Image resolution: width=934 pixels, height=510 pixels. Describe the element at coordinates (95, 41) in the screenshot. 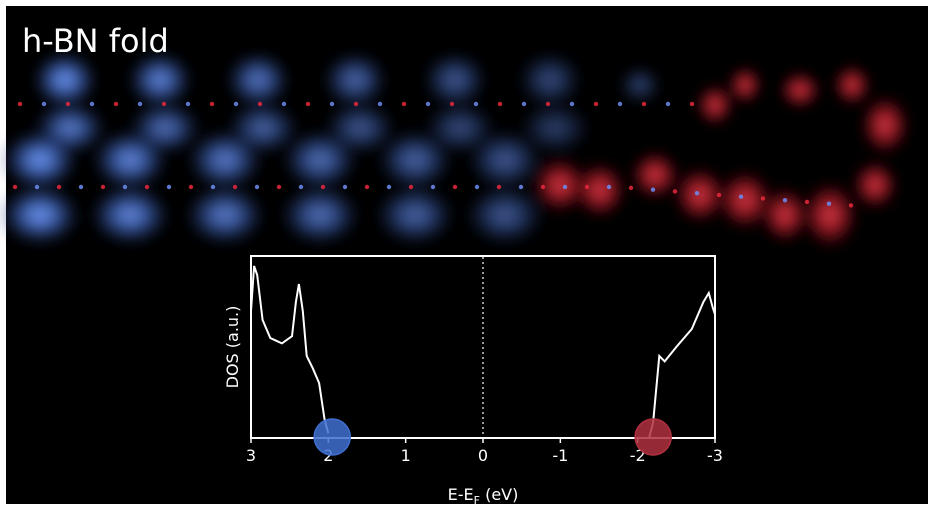

I see `figure-title: h-BN fold` at that location.